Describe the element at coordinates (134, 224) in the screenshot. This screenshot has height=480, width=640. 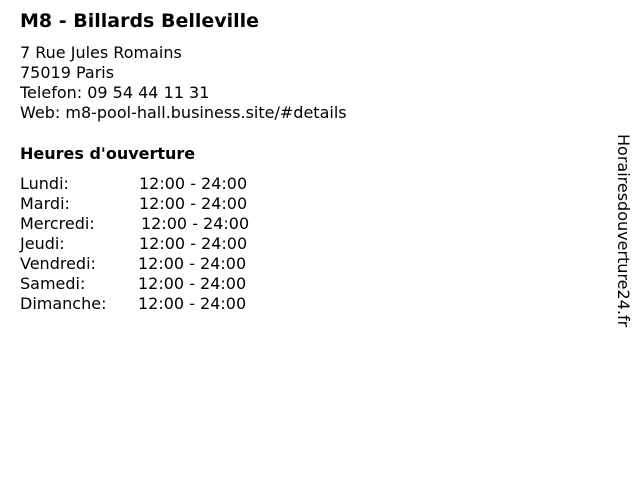
I see `hours-row: Mercredi: 12:00 - 24:00` at that location.